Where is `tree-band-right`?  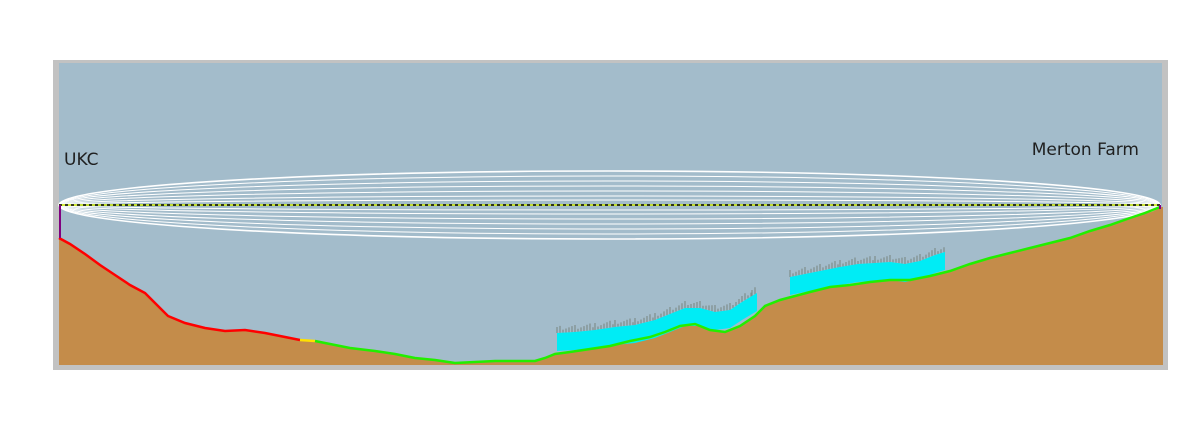 tree-band-right is located at coordinates (867, 273).